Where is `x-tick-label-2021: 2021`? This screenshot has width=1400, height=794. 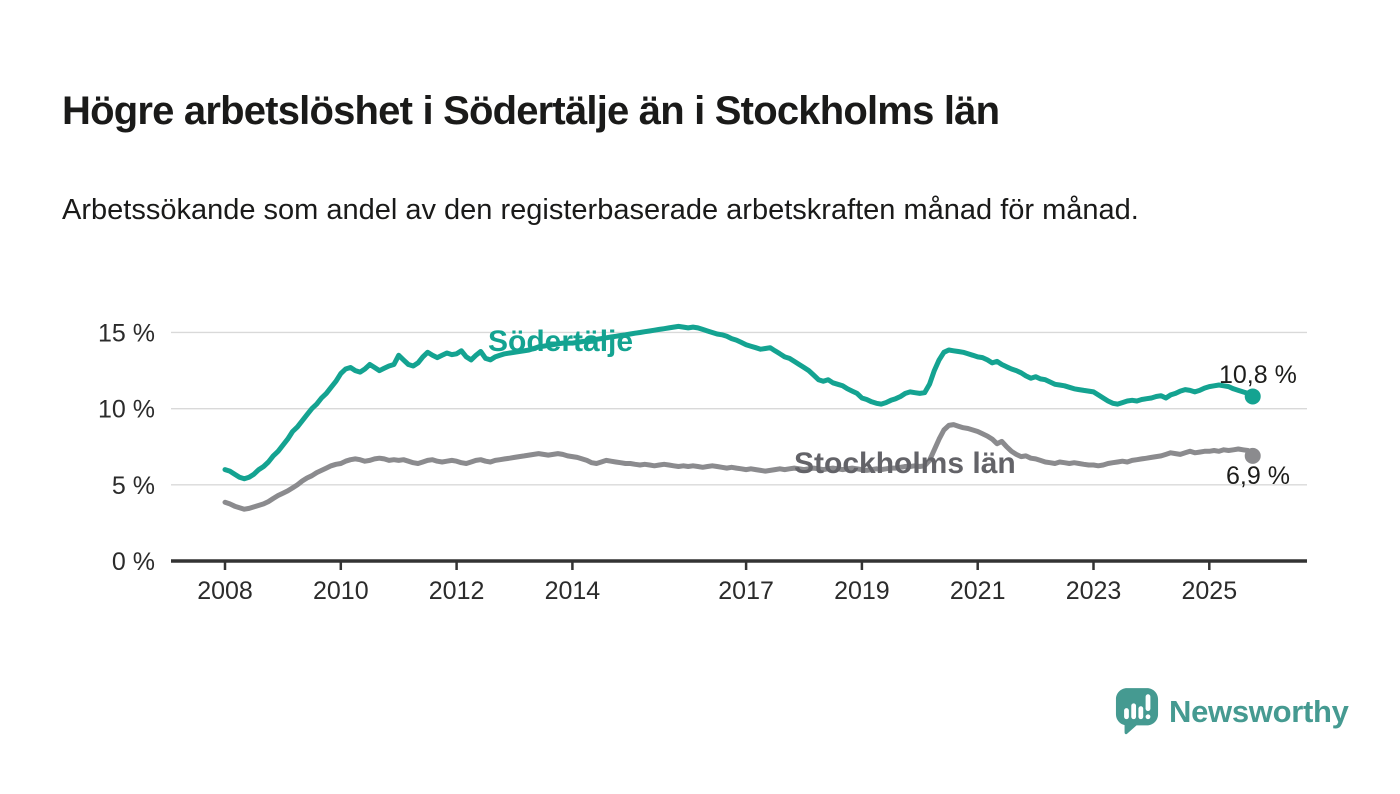
x-tick-label-2021: 2021 is located at coordinates (978, 591).